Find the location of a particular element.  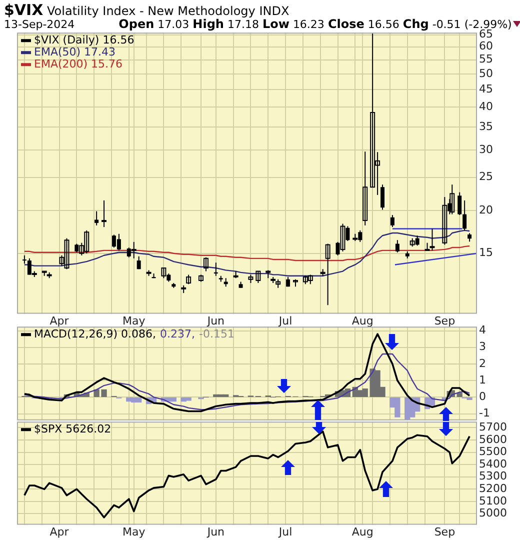

y-tick-label: 4 is located at coordinates (482, 330).